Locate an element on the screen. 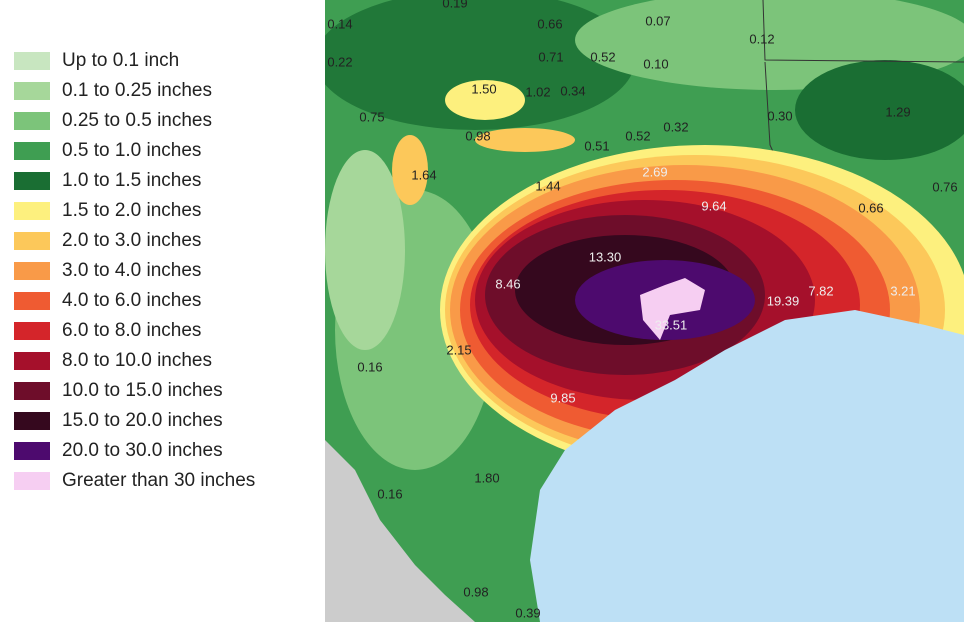 This screenshot has width=964, height=622. legend-item: 1.0 to 1.5 inches is located at coordinates (107, 181).